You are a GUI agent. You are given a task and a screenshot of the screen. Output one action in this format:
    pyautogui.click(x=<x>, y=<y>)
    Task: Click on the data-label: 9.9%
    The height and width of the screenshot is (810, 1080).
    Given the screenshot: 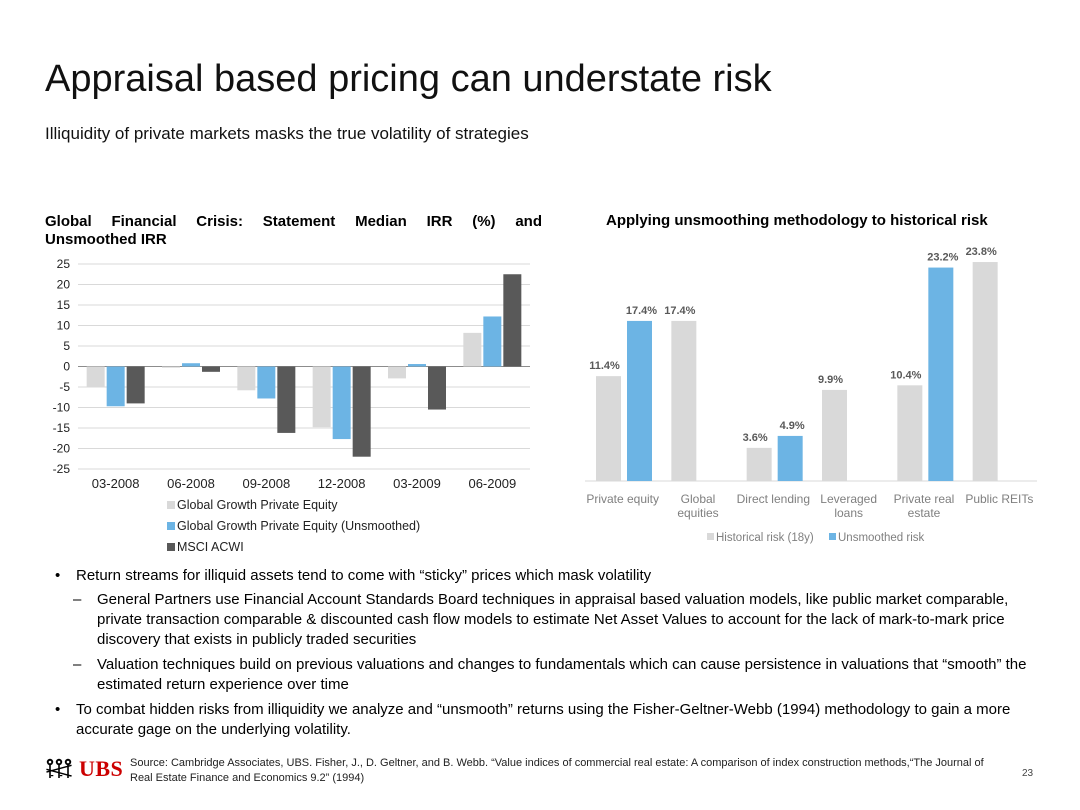 What is the action you would take?
    pyautogui.click(x=830, y=380)
    